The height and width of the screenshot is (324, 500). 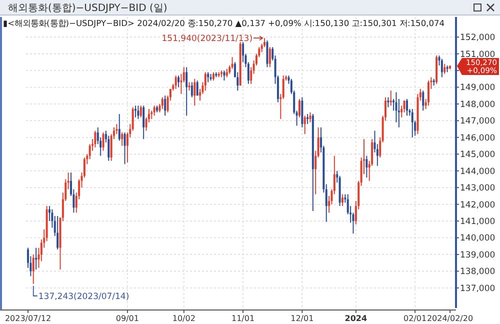 I want to click on y-tick-label: 144,000, so click(x=478, y=171).